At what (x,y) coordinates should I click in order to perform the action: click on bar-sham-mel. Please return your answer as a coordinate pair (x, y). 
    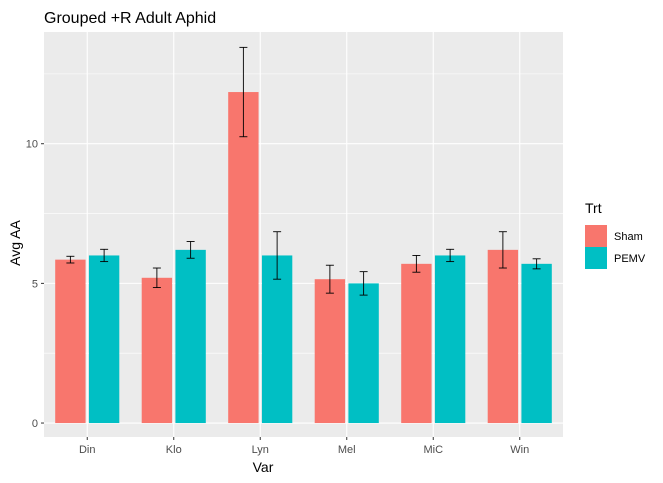
    Looking at the image, I should click on (330, 351).